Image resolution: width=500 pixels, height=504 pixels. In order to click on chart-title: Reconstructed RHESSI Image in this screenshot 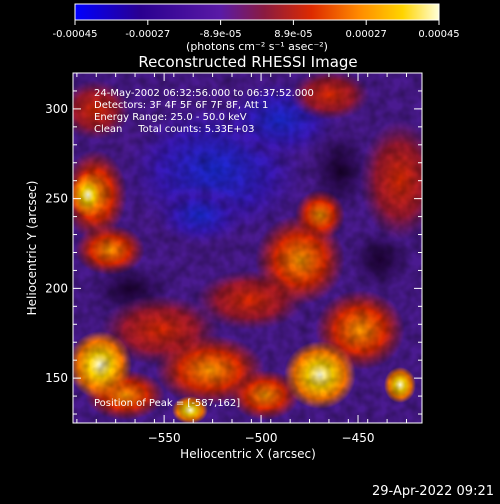, I will do `click(247, 62)`.